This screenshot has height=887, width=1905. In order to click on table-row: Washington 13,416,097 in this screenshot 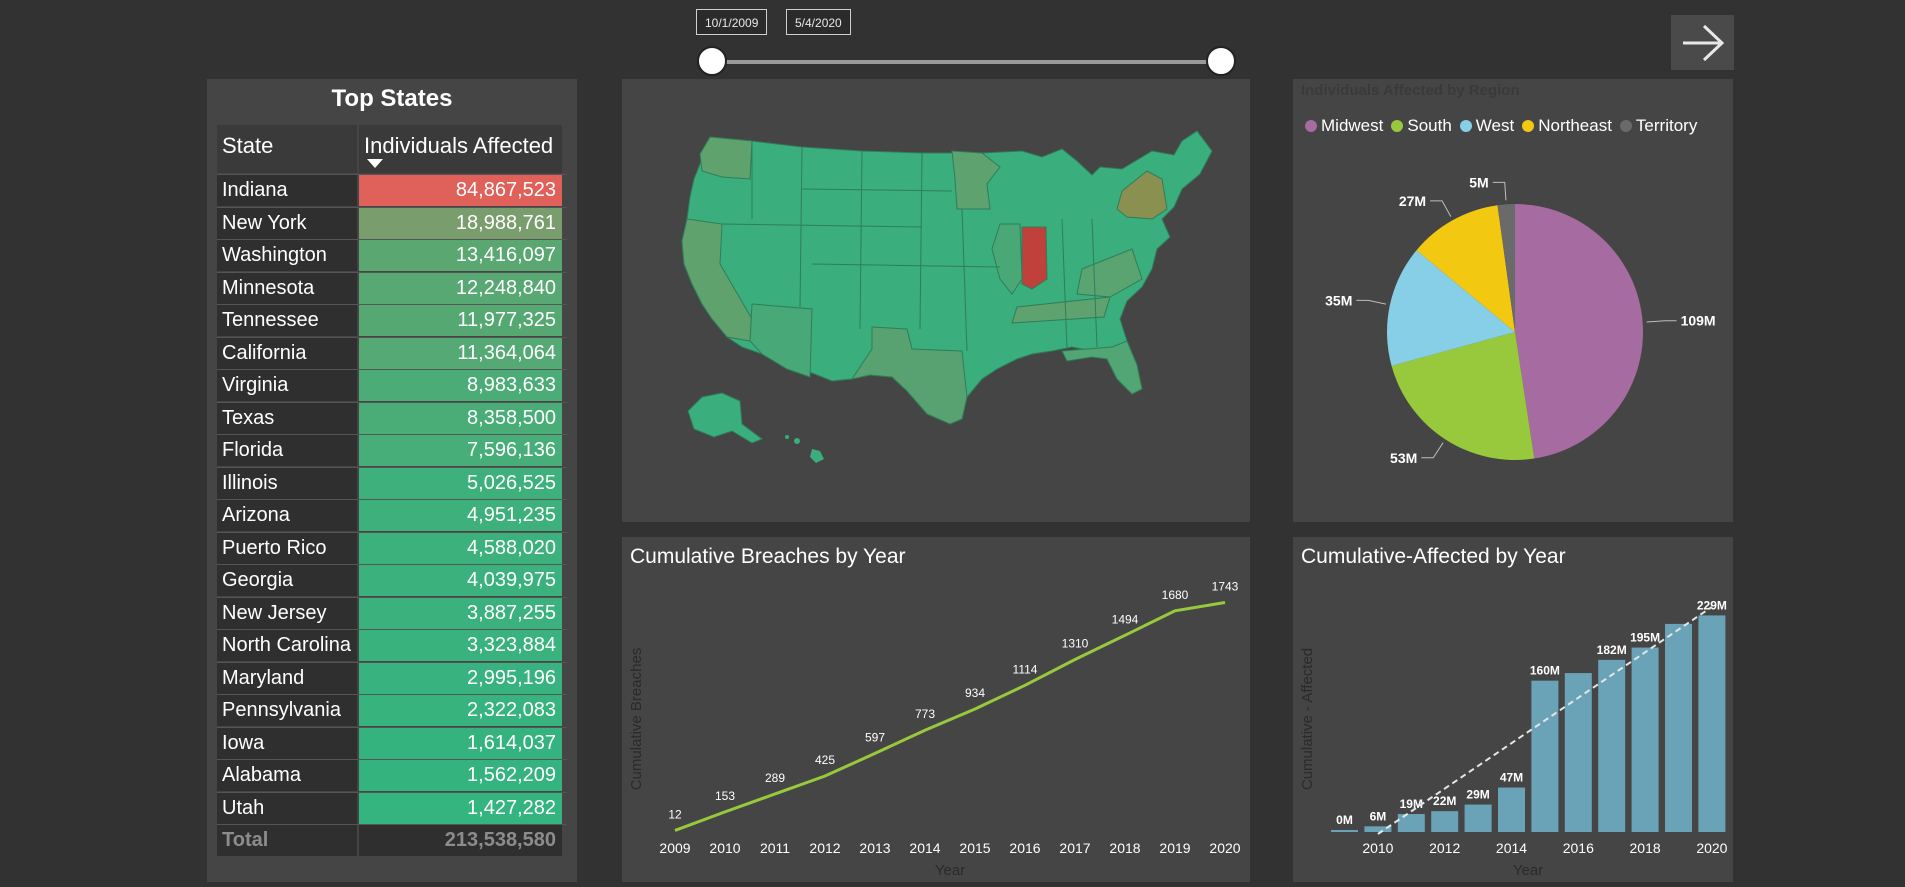, I will do `click(392, 255)`.